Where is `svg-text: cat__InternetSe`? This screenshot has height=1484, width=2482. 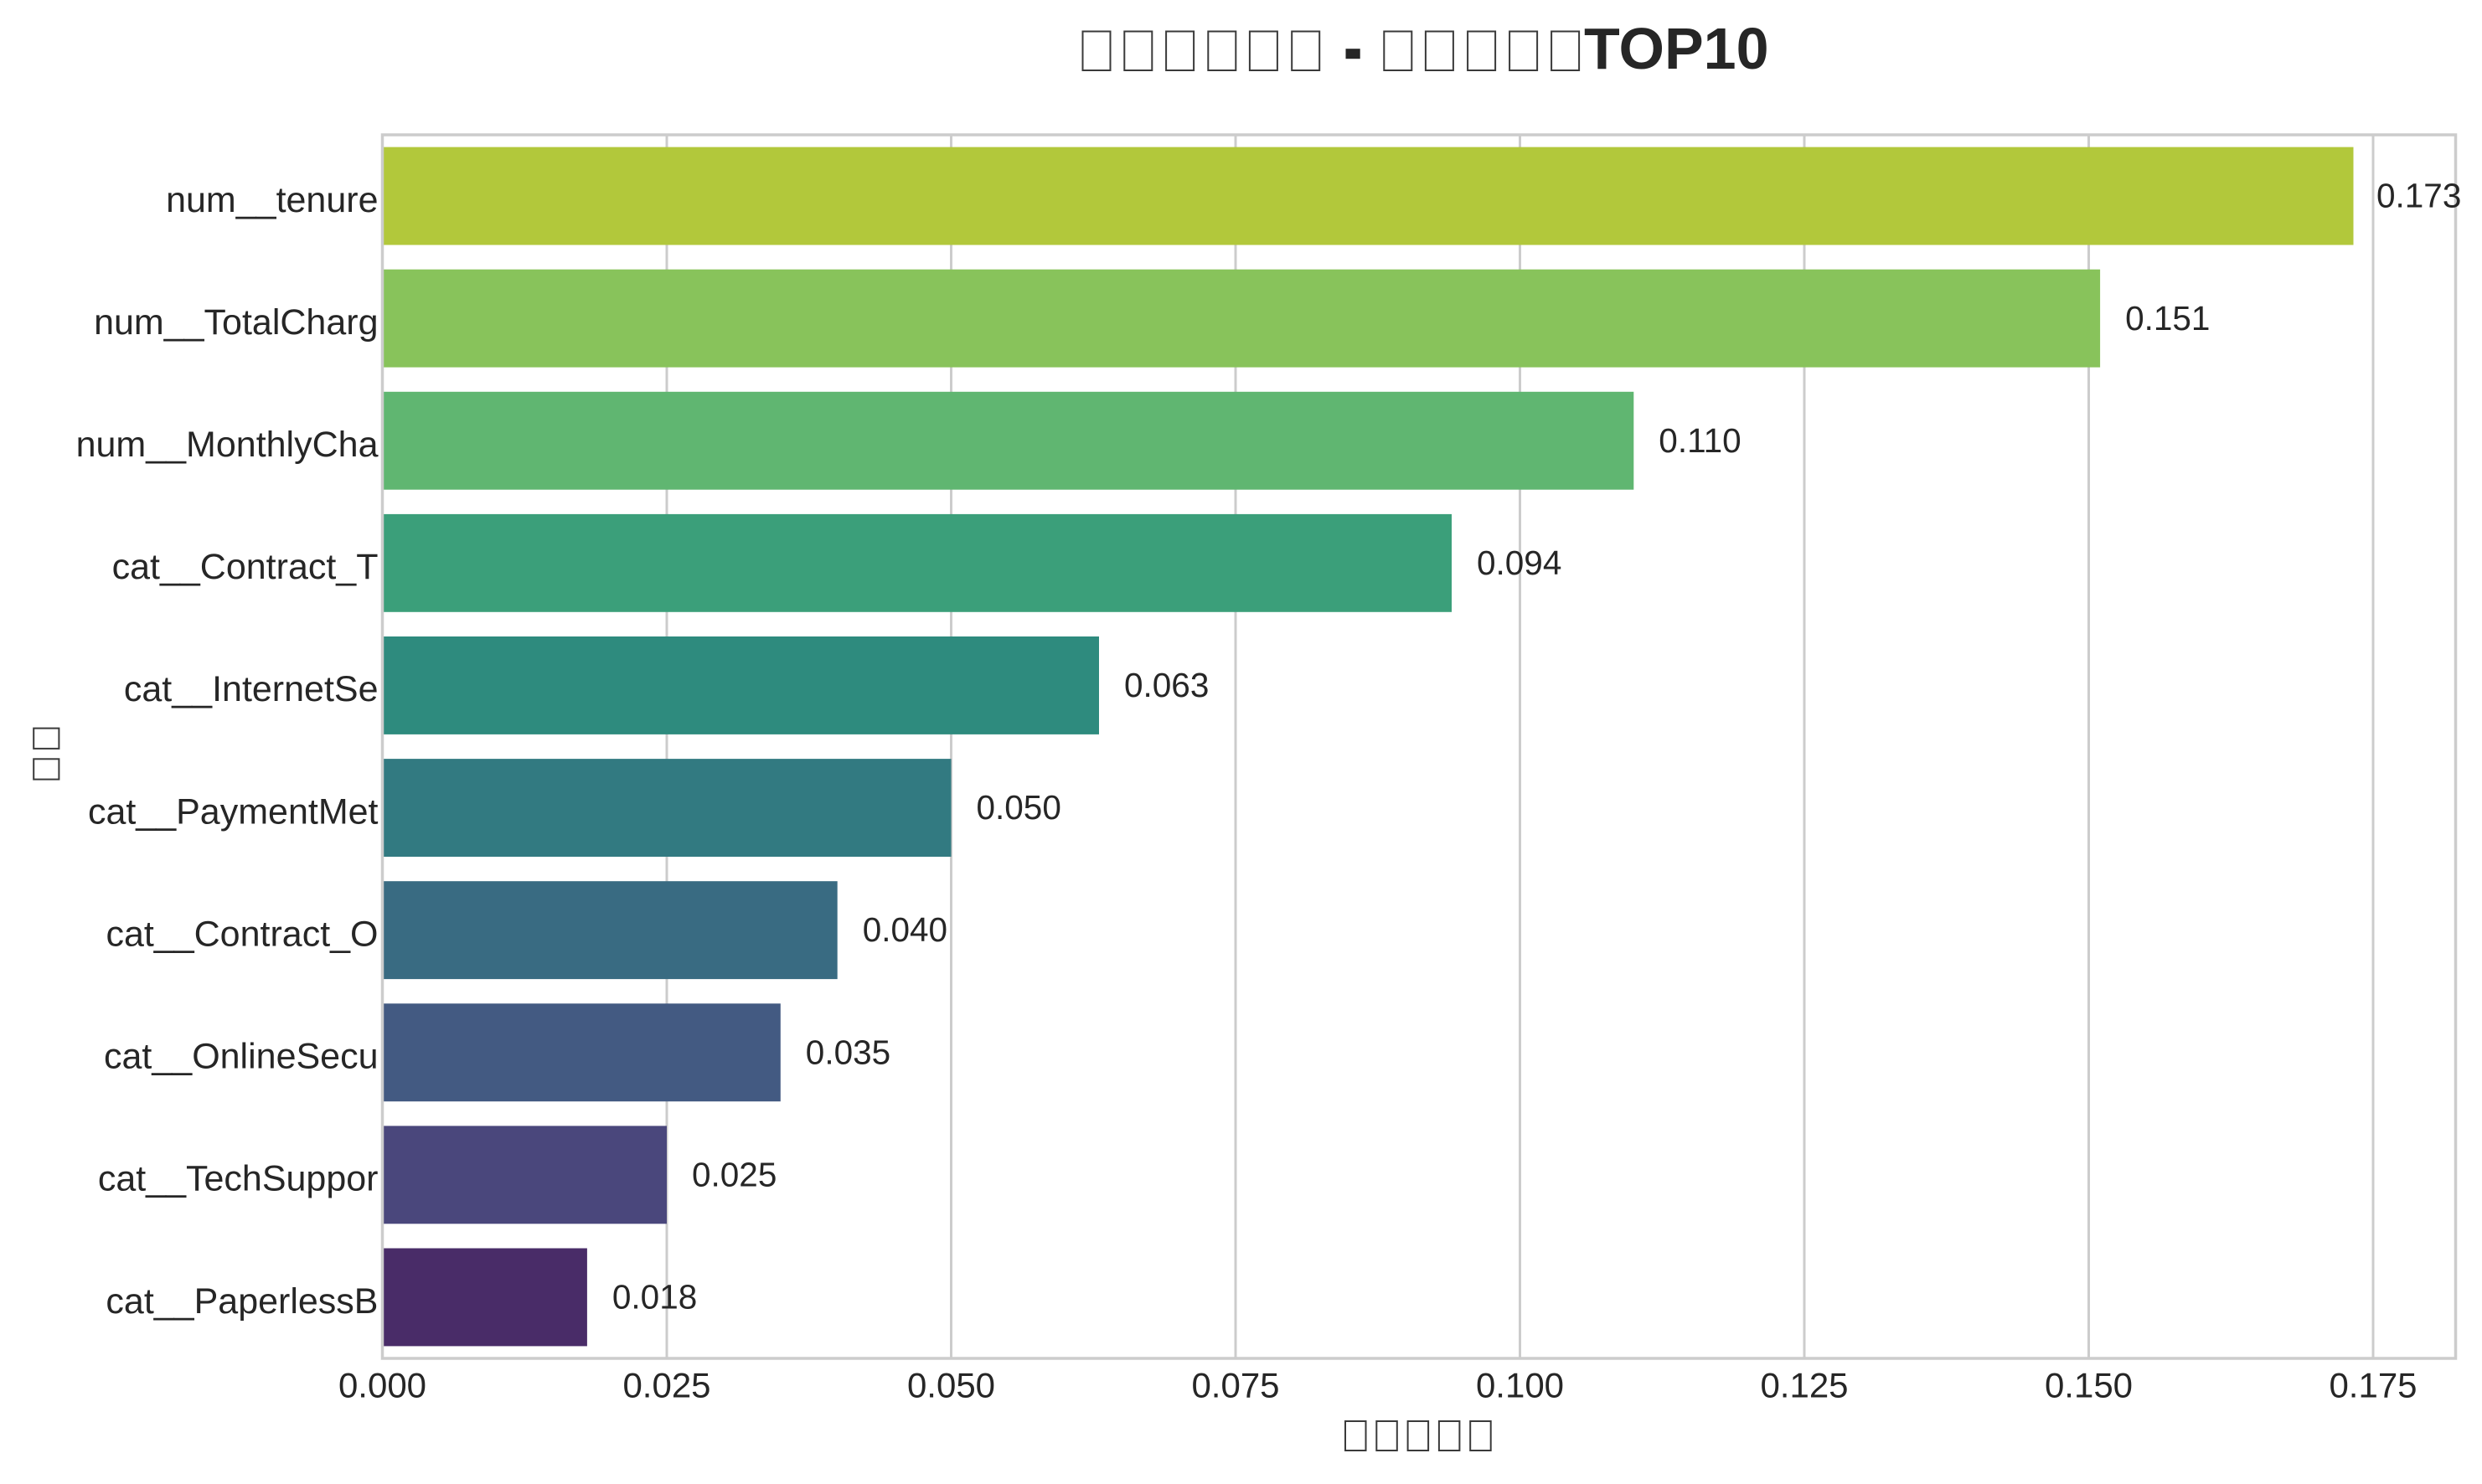
svg-text: cat__InternetSe is located at coordinates (252, 689).